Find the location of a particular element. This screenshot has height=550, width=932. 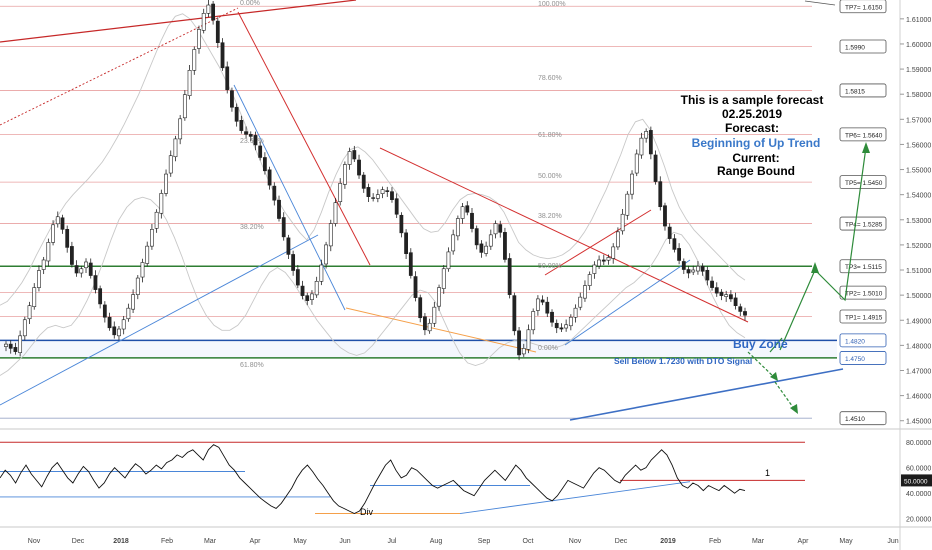

price-tick-label: 1.57000 is located at coordinates (918, 120).